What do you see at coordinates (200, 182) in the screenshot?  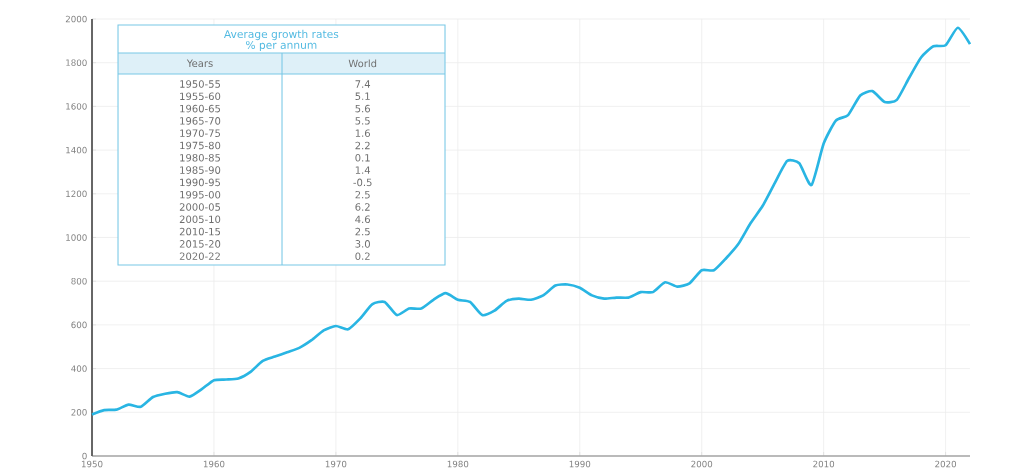 I see `annotation: 1990-95` at bounding box center [200, 182].